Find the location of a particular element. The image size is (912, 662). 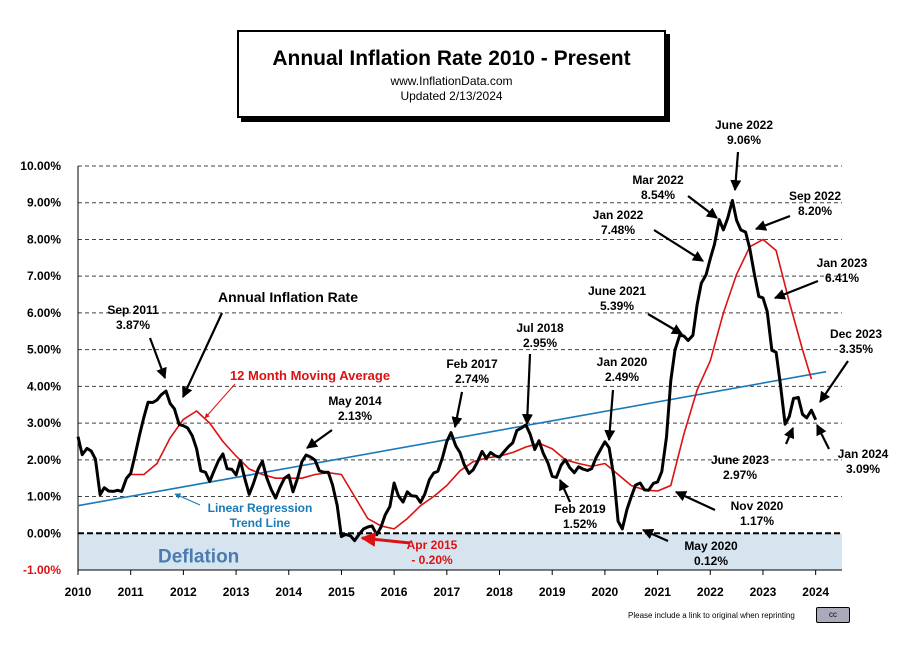

x-tick-label: 2024 is located at coordinates (815, 592).